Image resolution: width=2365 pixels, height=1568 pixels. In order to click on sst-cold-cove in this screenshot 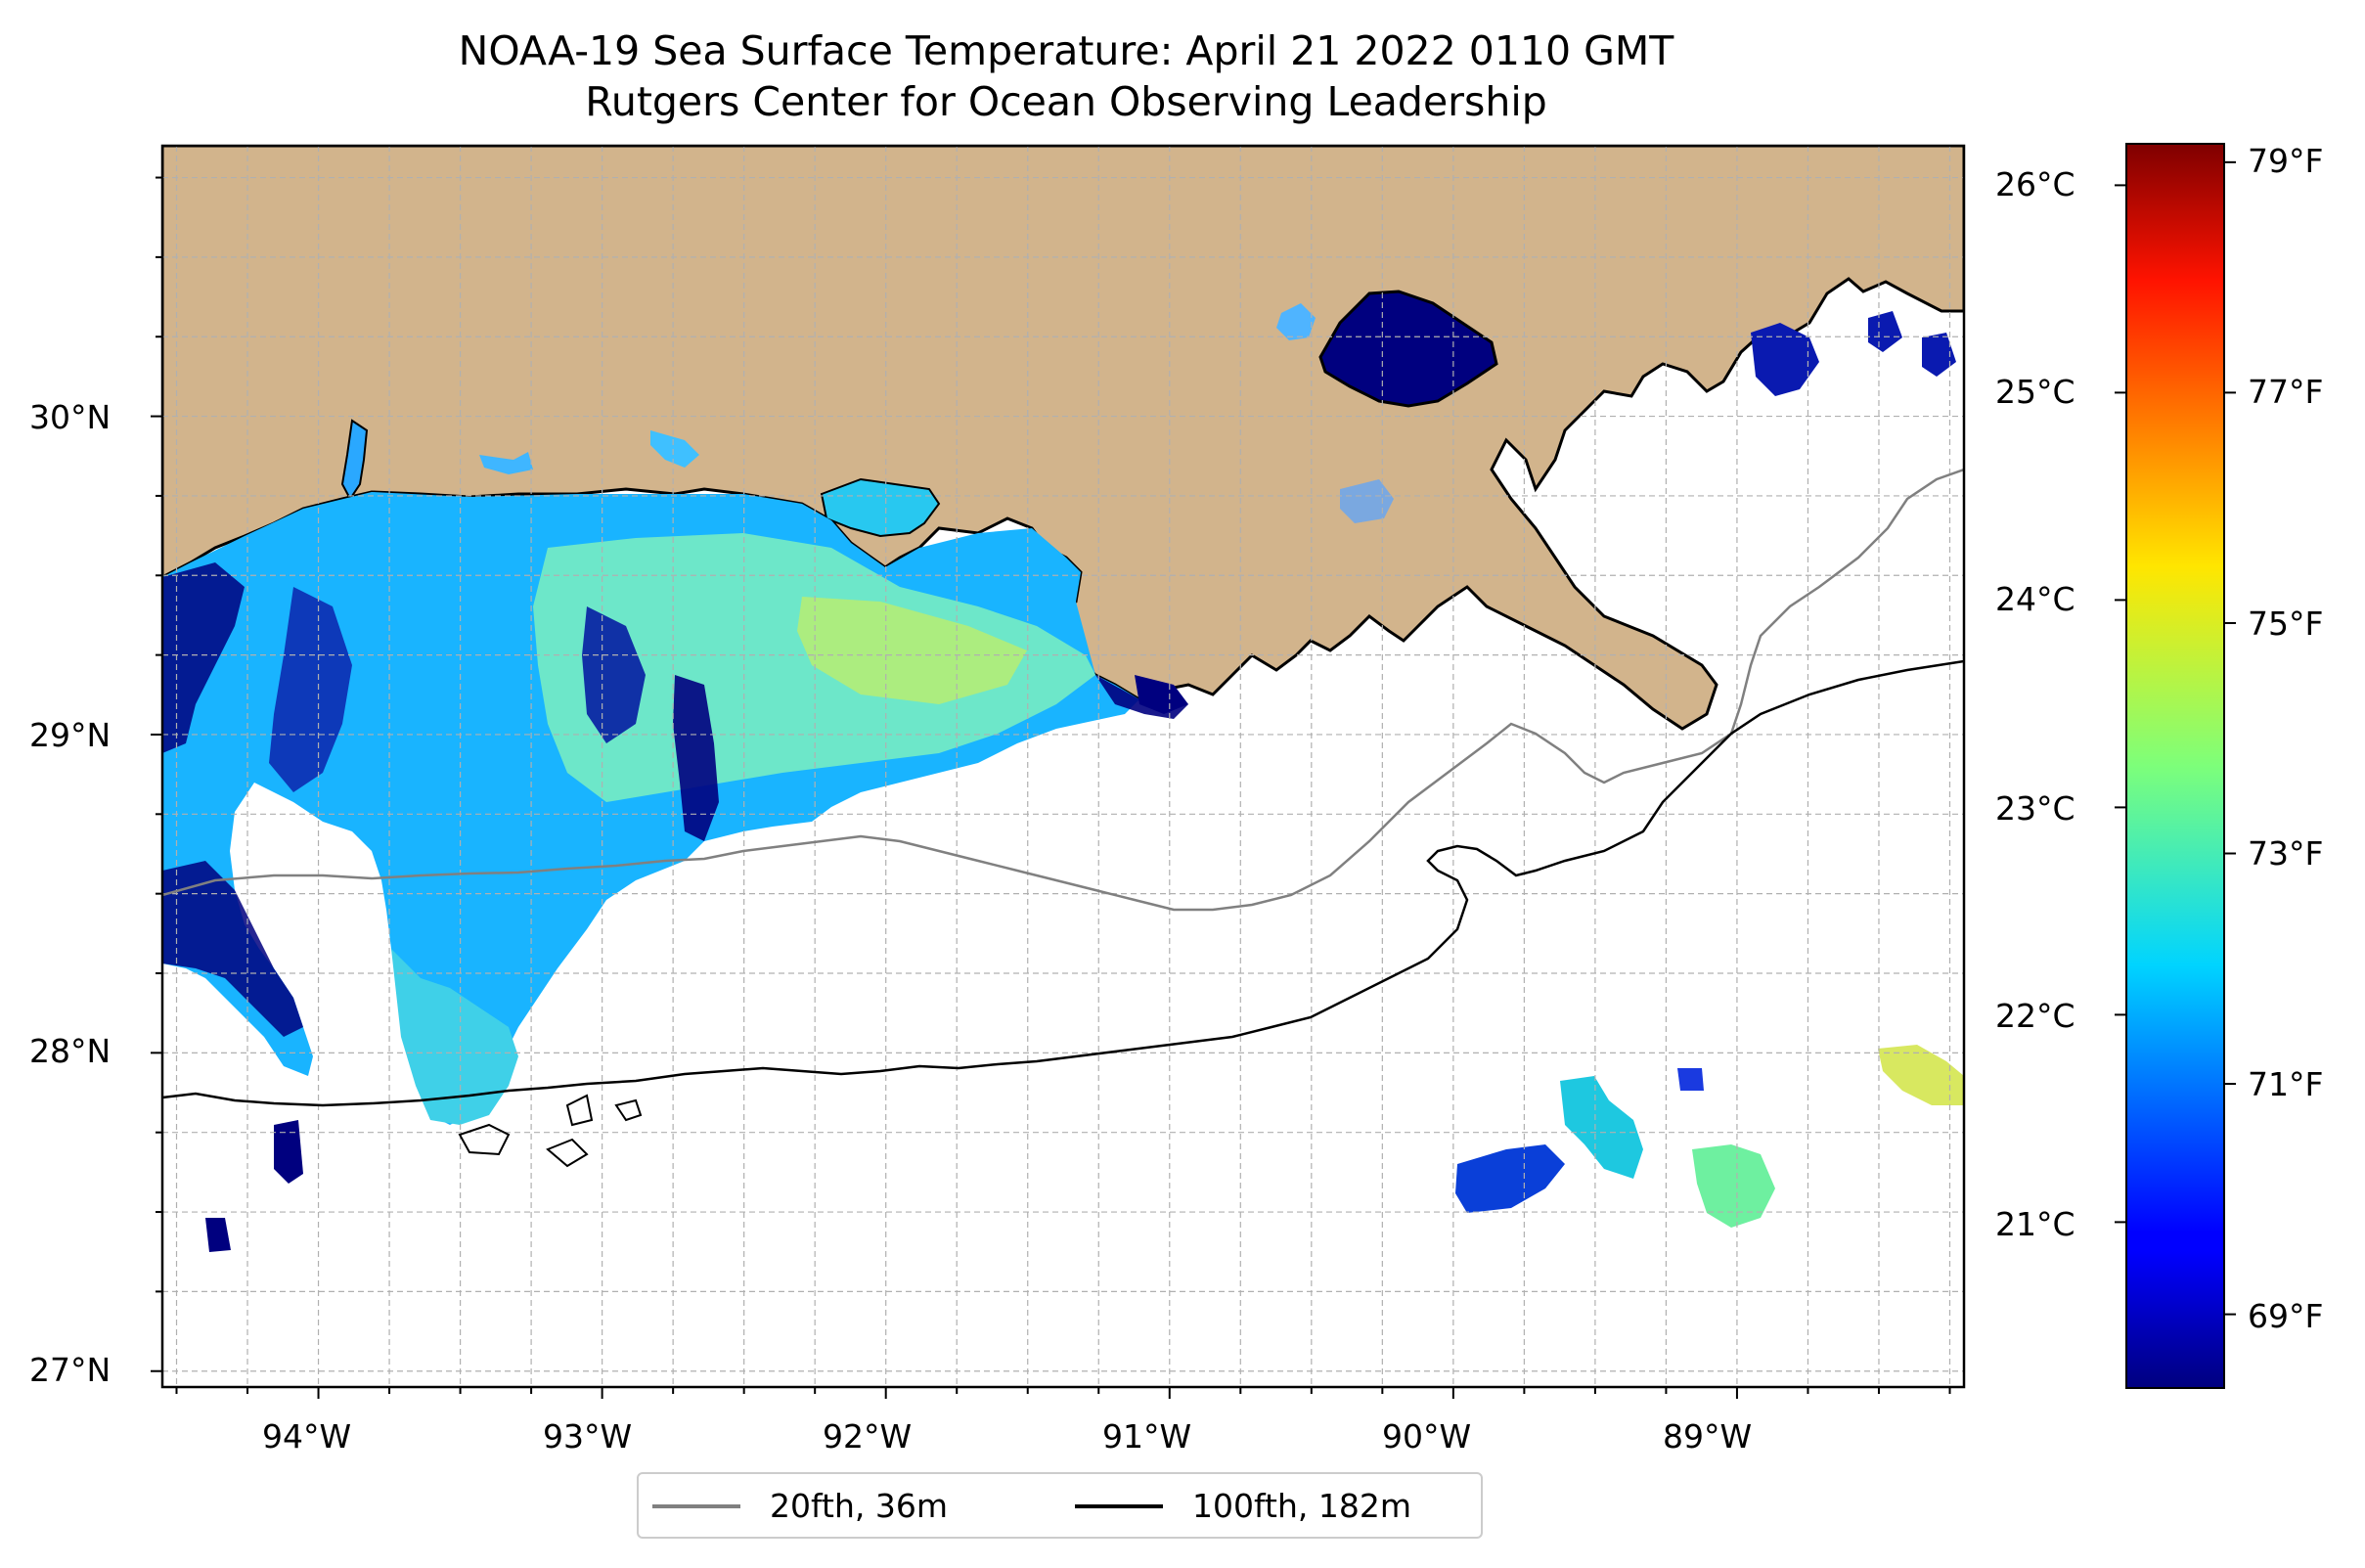, I will do `click(614, 674)`.